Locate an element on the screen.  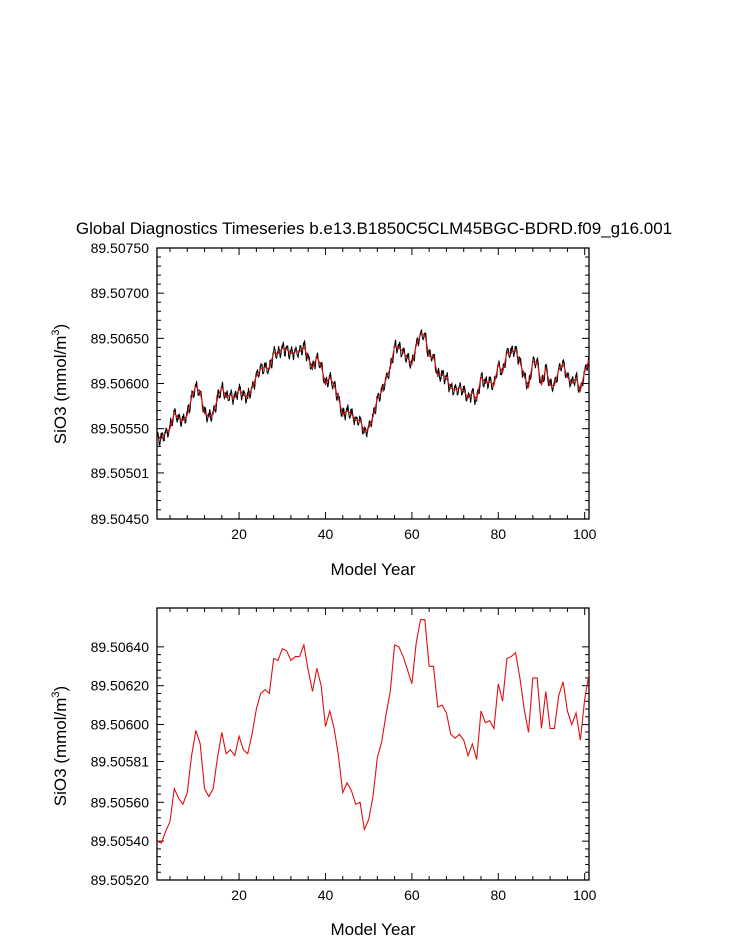
top-y-tick-label: 89.50700 is located at coordinates (120, 293).